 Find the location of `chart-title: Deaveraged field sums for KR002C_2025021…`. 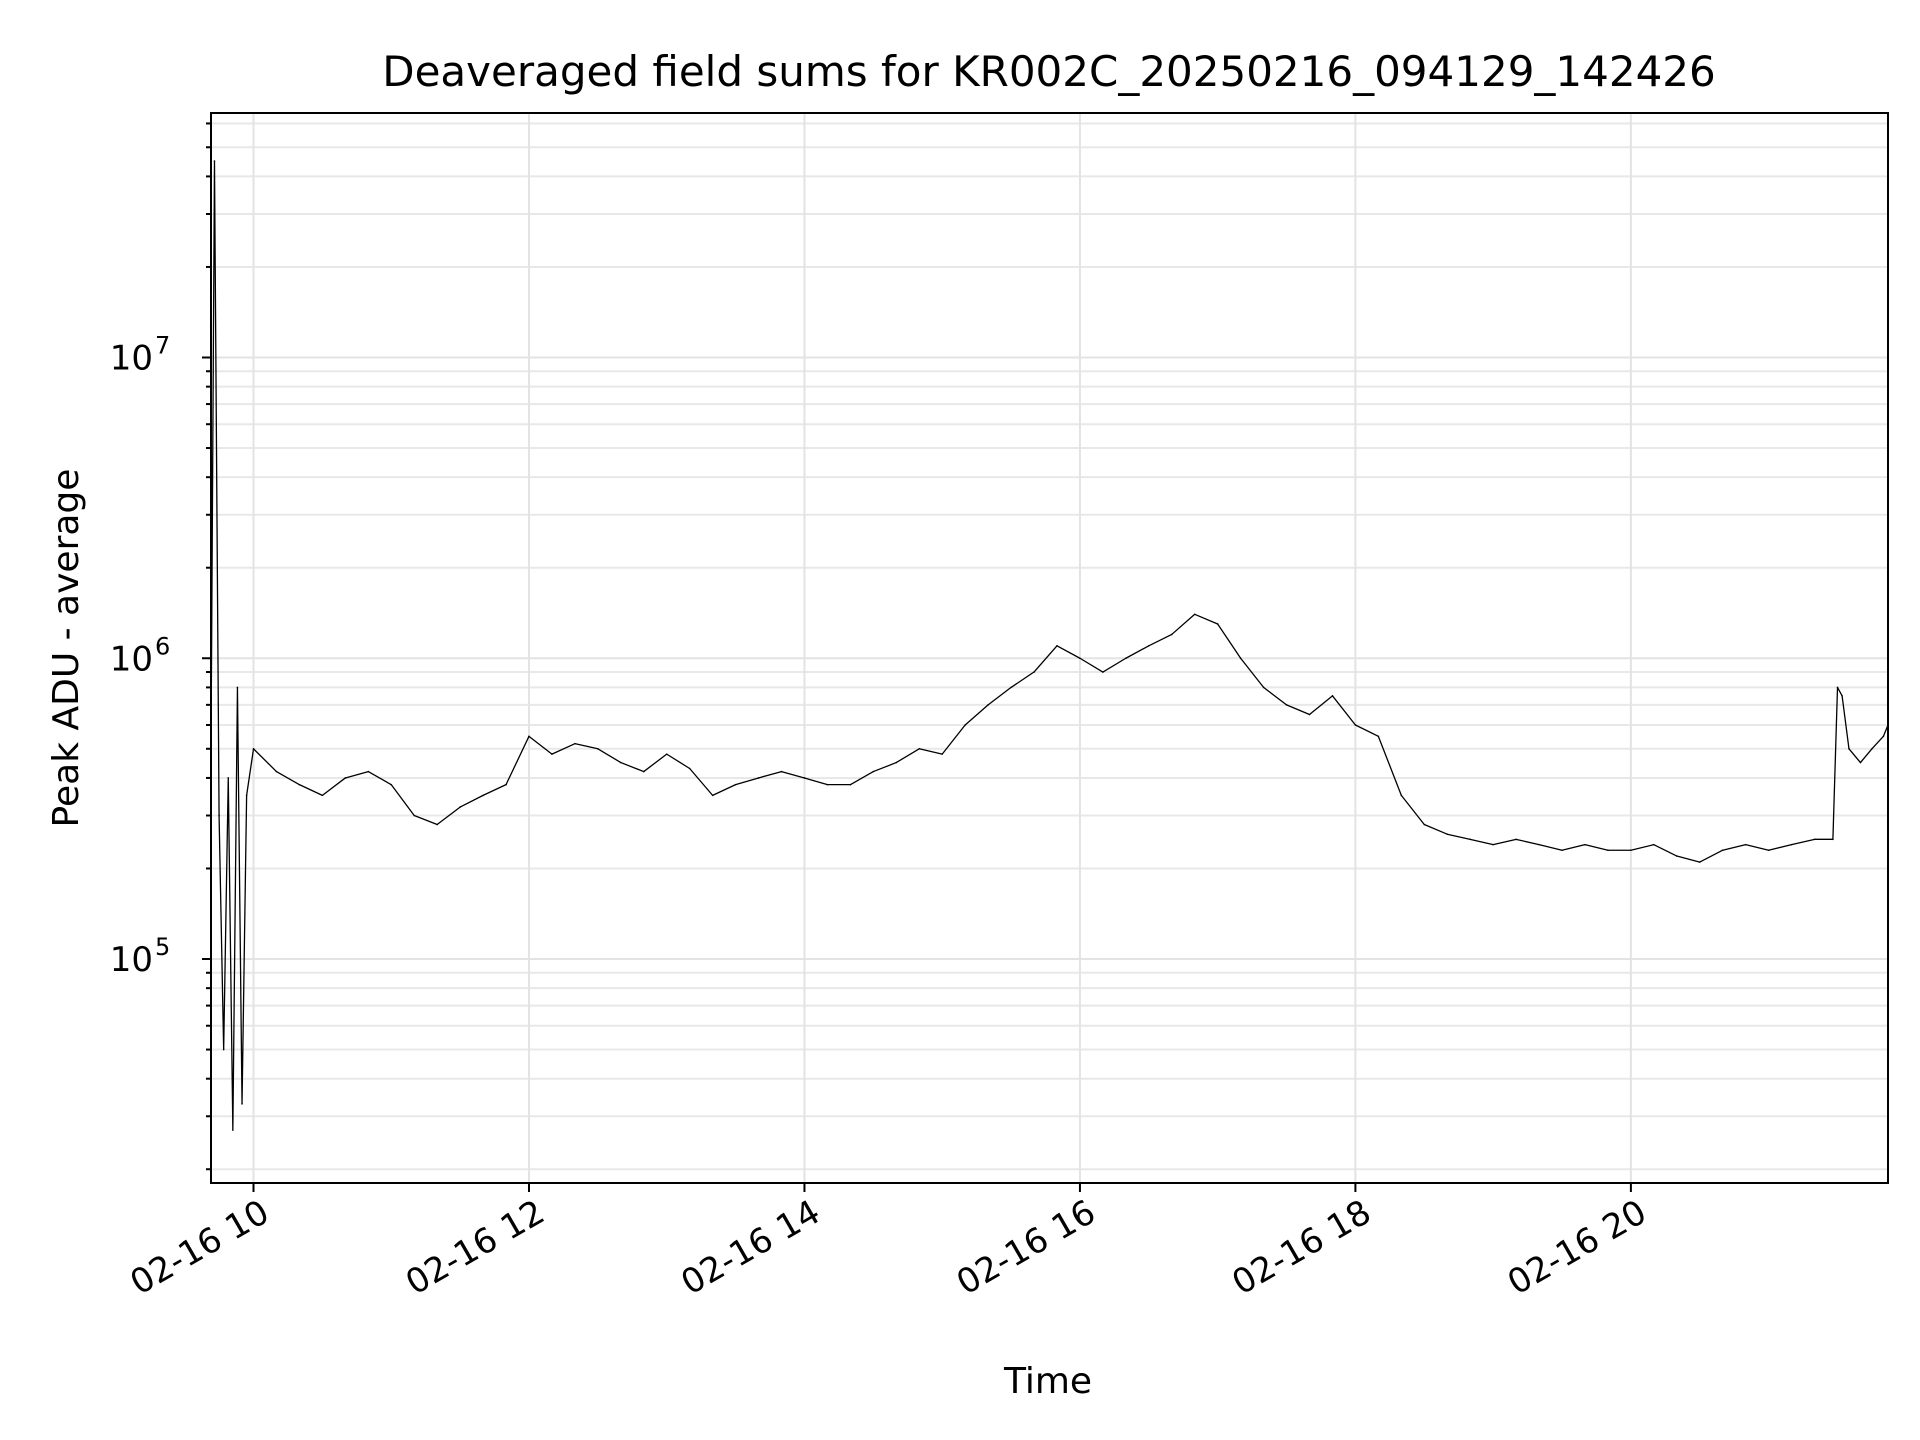

chart-title: Deaveraged field sums for KR002C_2025021… is located at coordinates (1049, 71).